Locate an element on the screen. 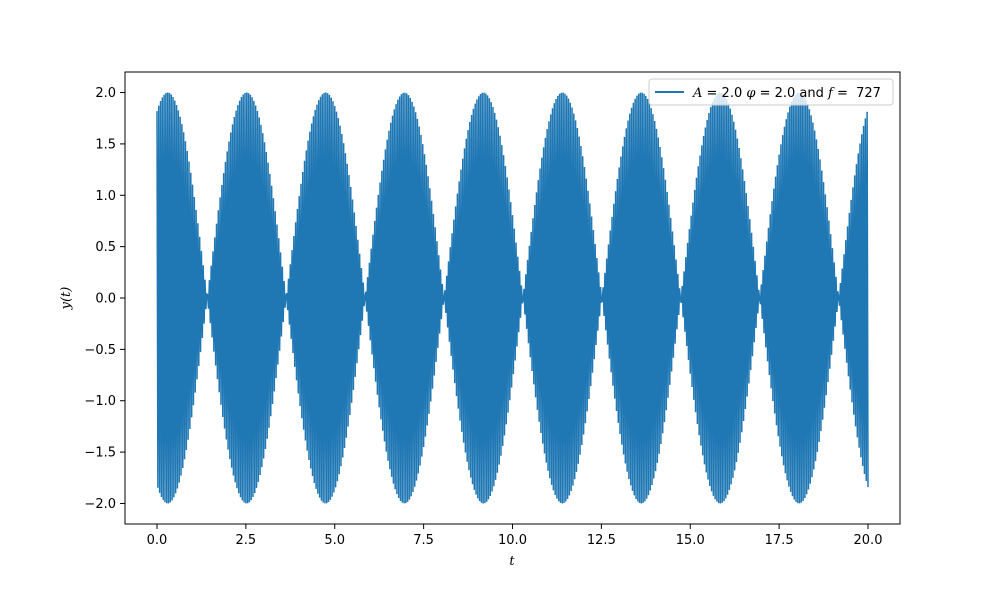 Image resolution: width=1000 pixels, height=600 pixels. x-tick-label: 0.0 is located at coordinates (157, 540).